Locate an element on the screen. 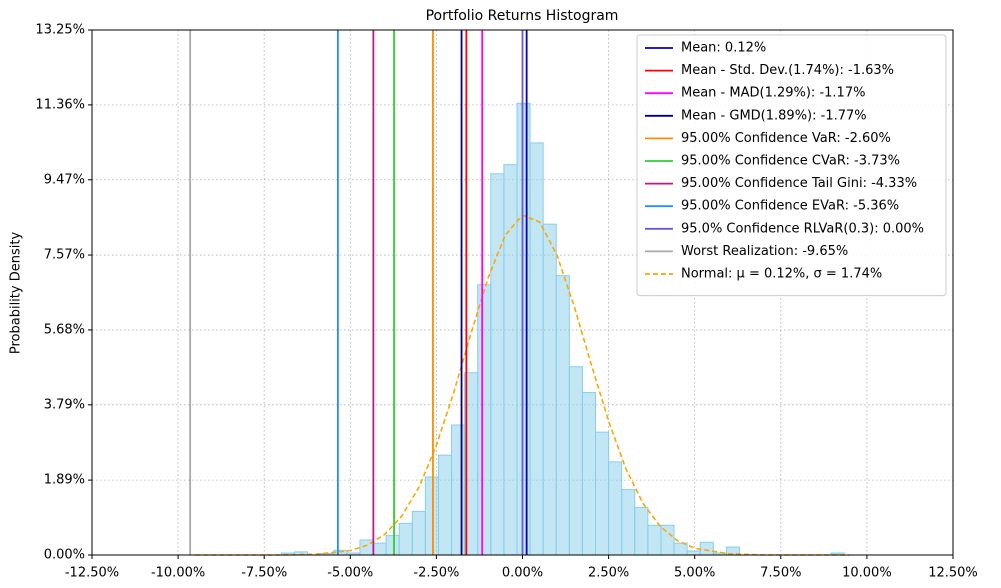 The height and width of the screenshot is (588, 1001). y-axis-label: Probability Density is located at coordinates (16, 293).